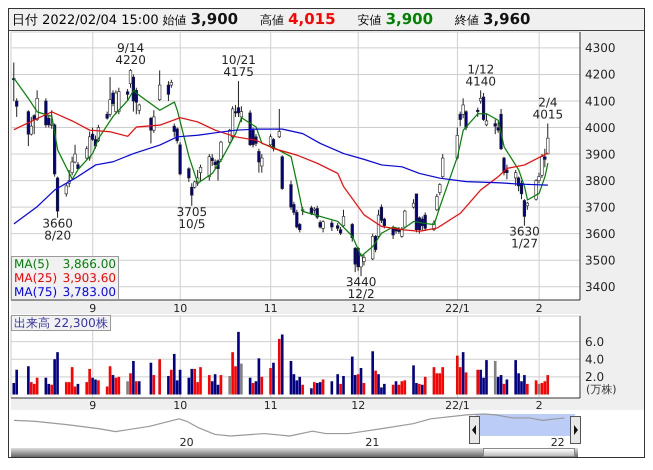 The height and width of the screenshot is (470, 653). I want to click on x-tick-label: 2, so click(539, 308).